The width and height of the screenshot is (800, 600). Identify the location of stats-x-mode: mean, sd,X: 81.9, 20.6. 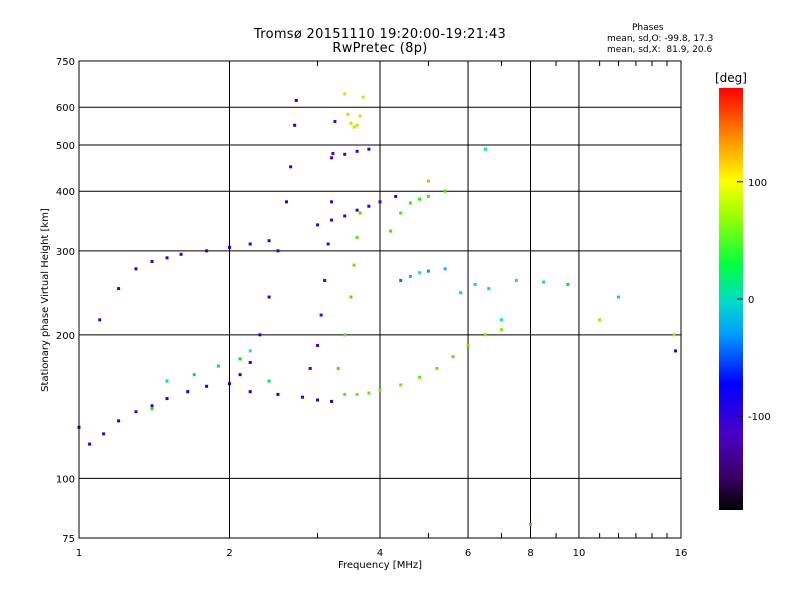
(660, 50).